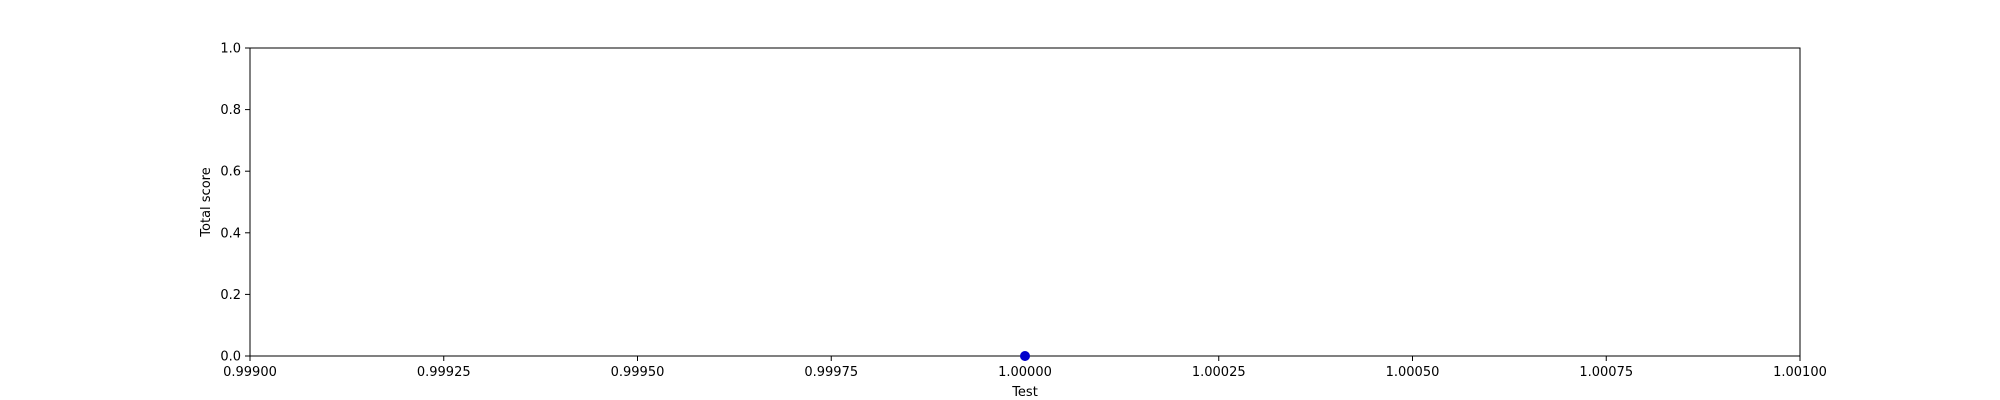 This screenshot has width=2000, height=400. Describe the element at coordinates (638, 372) in the screenshot. I see `x-tick-label: 0.99950` at that location.